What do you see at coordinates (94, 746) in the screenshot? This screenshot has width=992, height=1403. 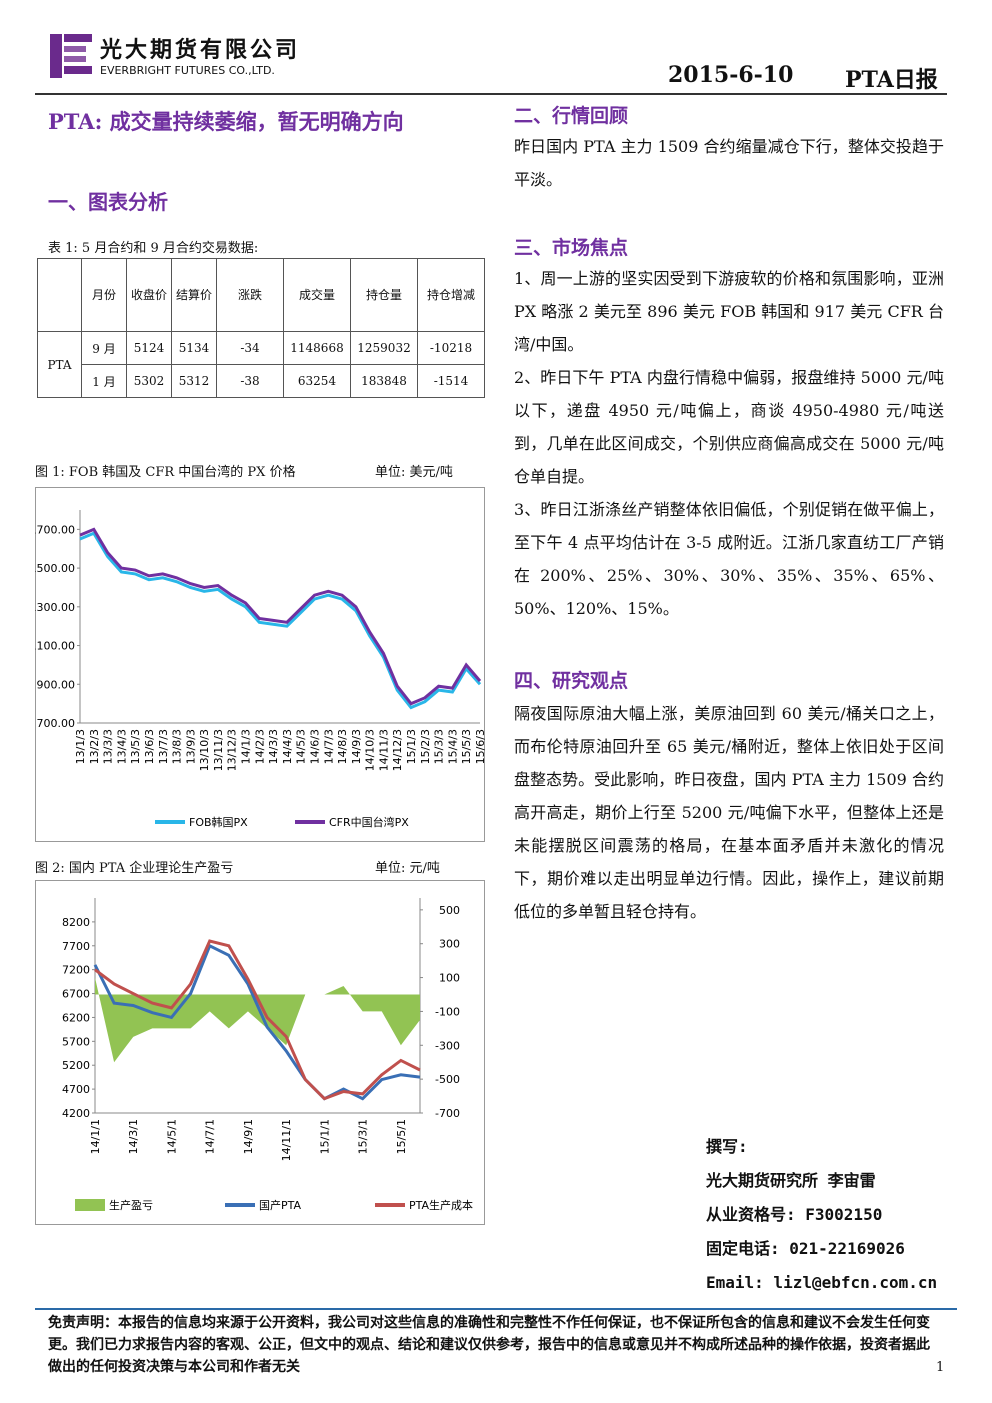 I see `x-tick-label: 13/2/3` at bounding box center [94, 746].